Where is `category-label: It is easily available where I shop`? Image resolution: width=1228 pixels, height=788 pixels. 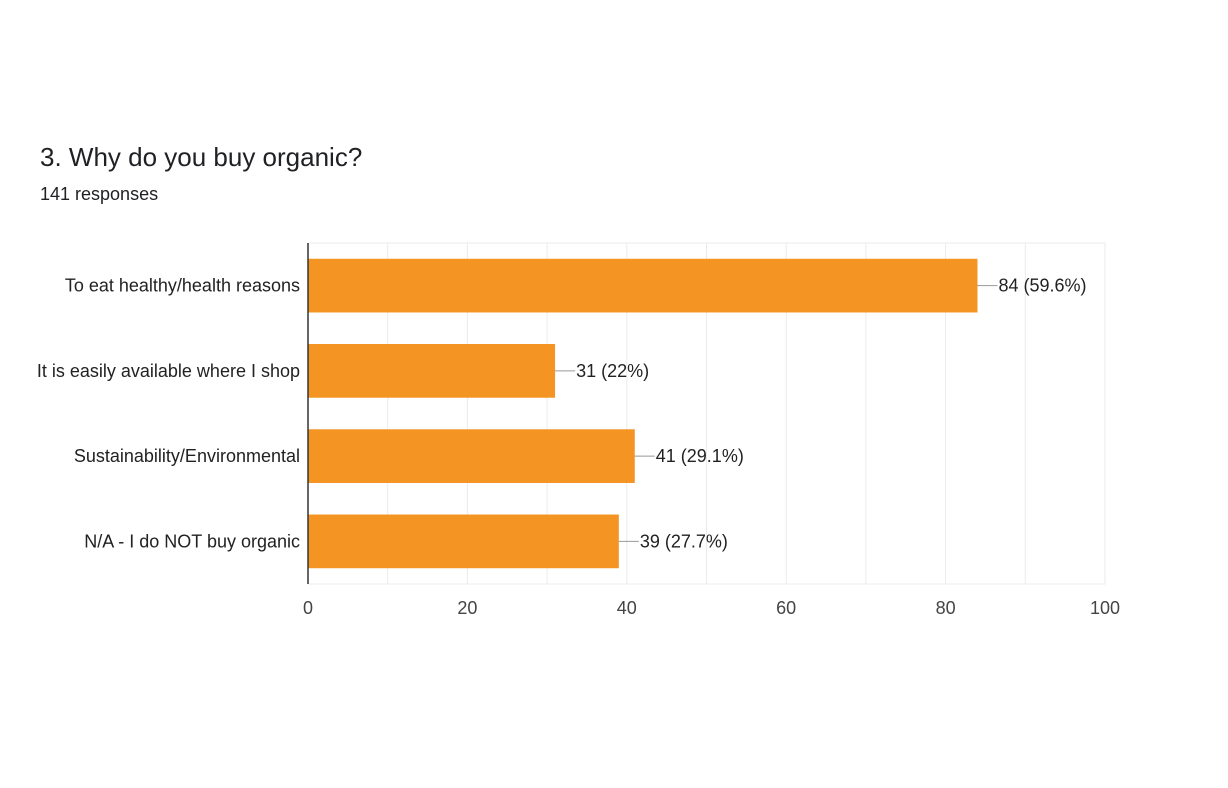
category-label: It is easily available where I shop is located at coordinates (168, 371).